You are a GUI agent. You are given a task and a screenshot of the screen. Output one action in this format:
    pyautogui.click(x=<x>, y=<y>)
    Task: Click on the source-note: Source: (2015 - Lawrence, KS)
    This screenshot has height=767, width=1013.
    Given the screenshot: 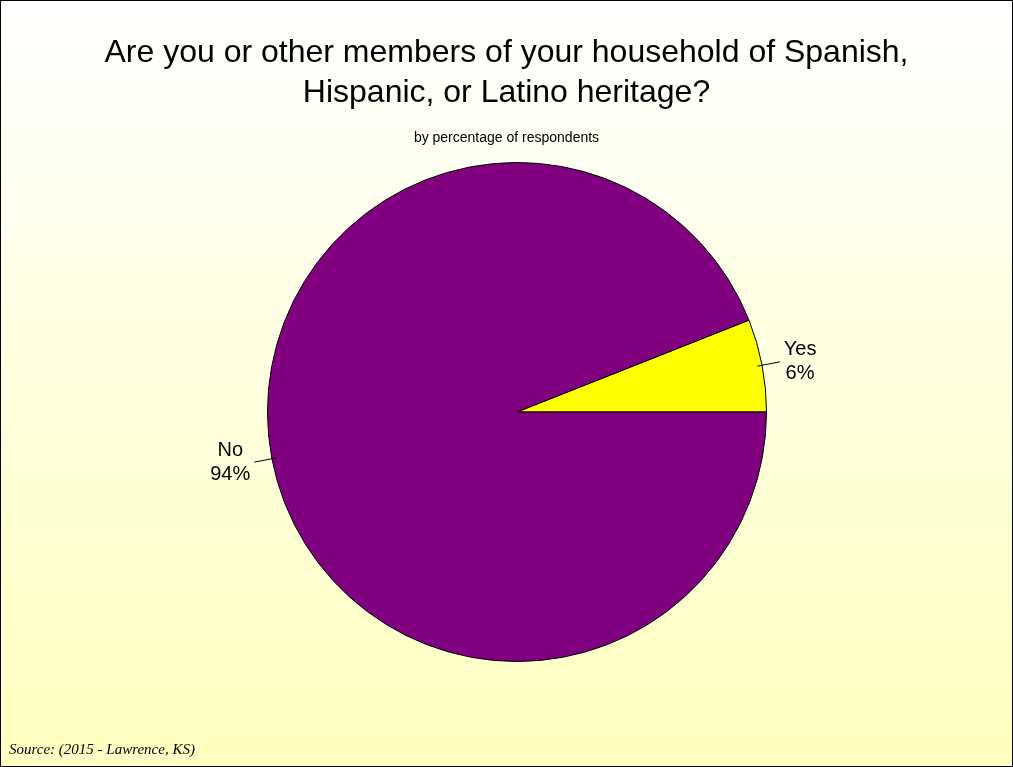 What is the action you would take?
    pyautogui.click(x=102, y=749)
    